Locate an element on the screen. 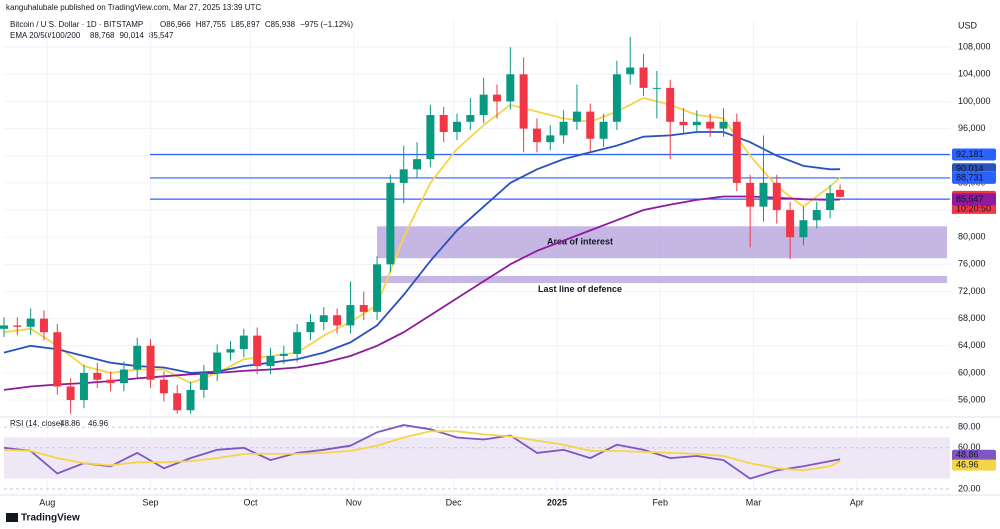 The width and height of the screenshot is (1000, 529). ema-title: EMA 20/50/100/200 is located at coordinates (45, 35).